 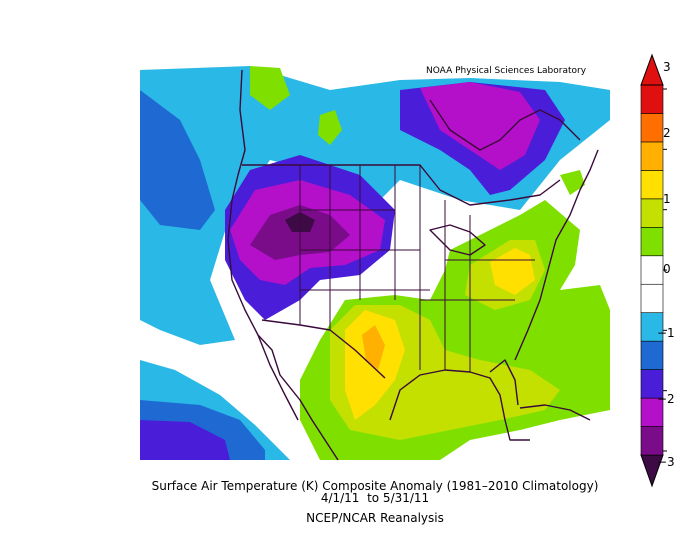 What do you see at coordinates (666, 333) in the screenshot?
I see `colorbar-label-neg1: −1` at bounding box center [666, 333].